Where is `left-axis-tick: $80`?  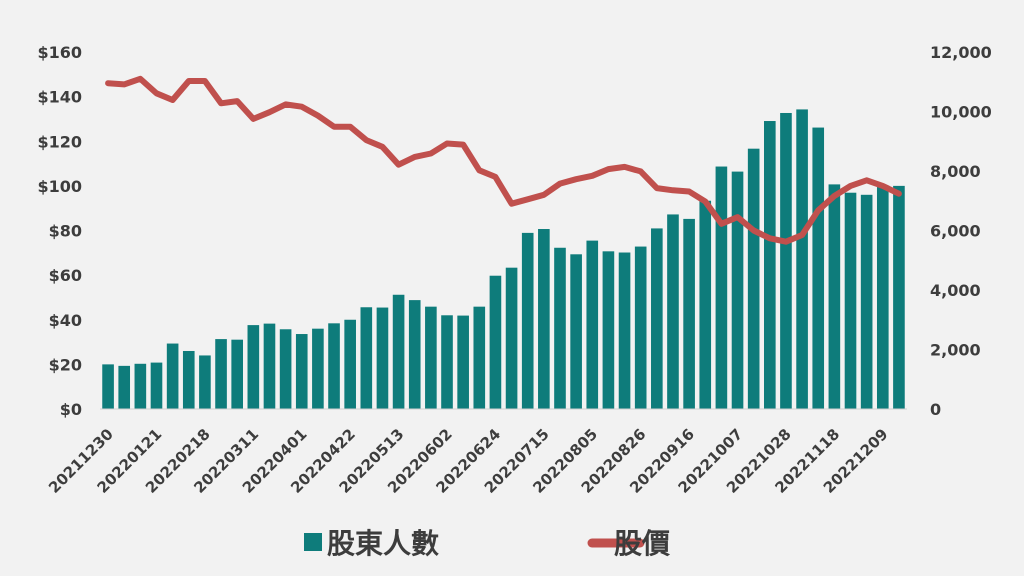 left-axis-tick: $80 is located at coordinates (65, 231).